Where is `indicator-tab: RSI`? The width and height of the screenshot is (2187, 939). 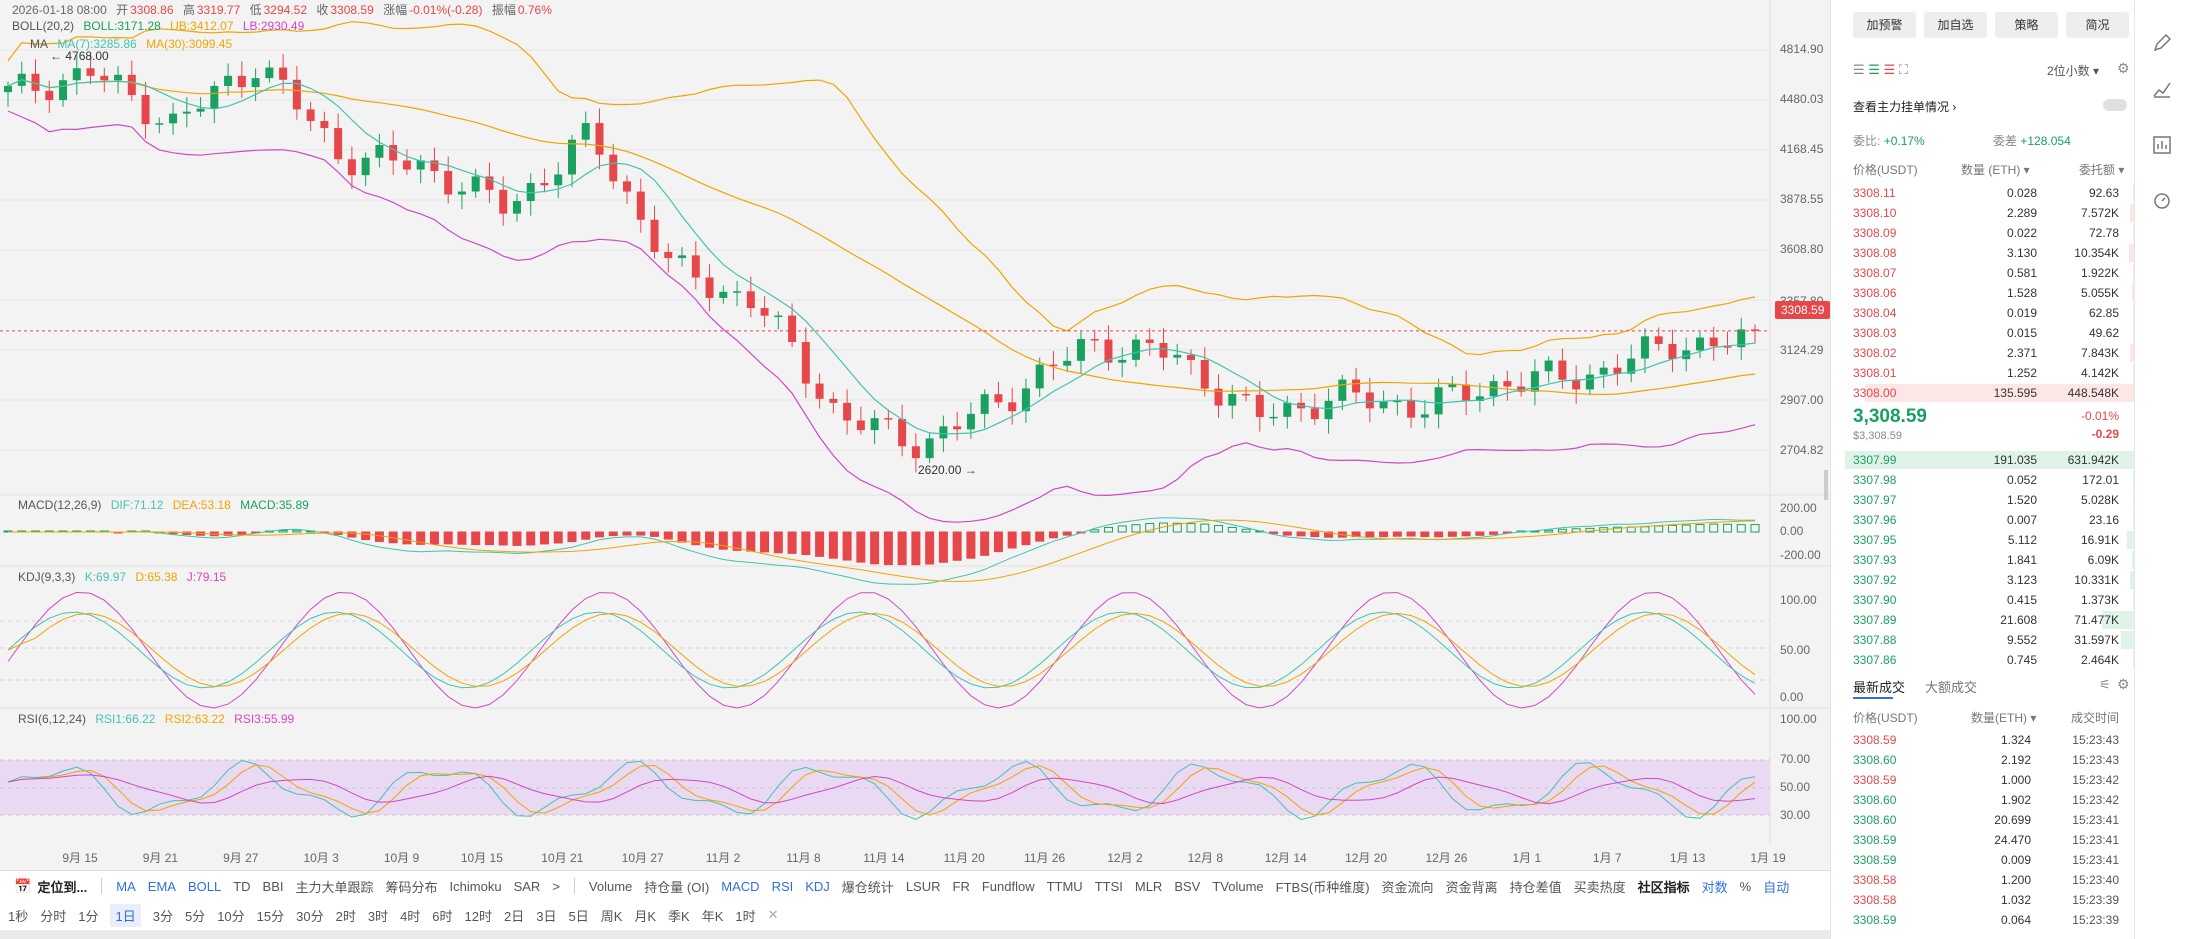 indicator-tab: RSI is located at coordinates (782, 886).